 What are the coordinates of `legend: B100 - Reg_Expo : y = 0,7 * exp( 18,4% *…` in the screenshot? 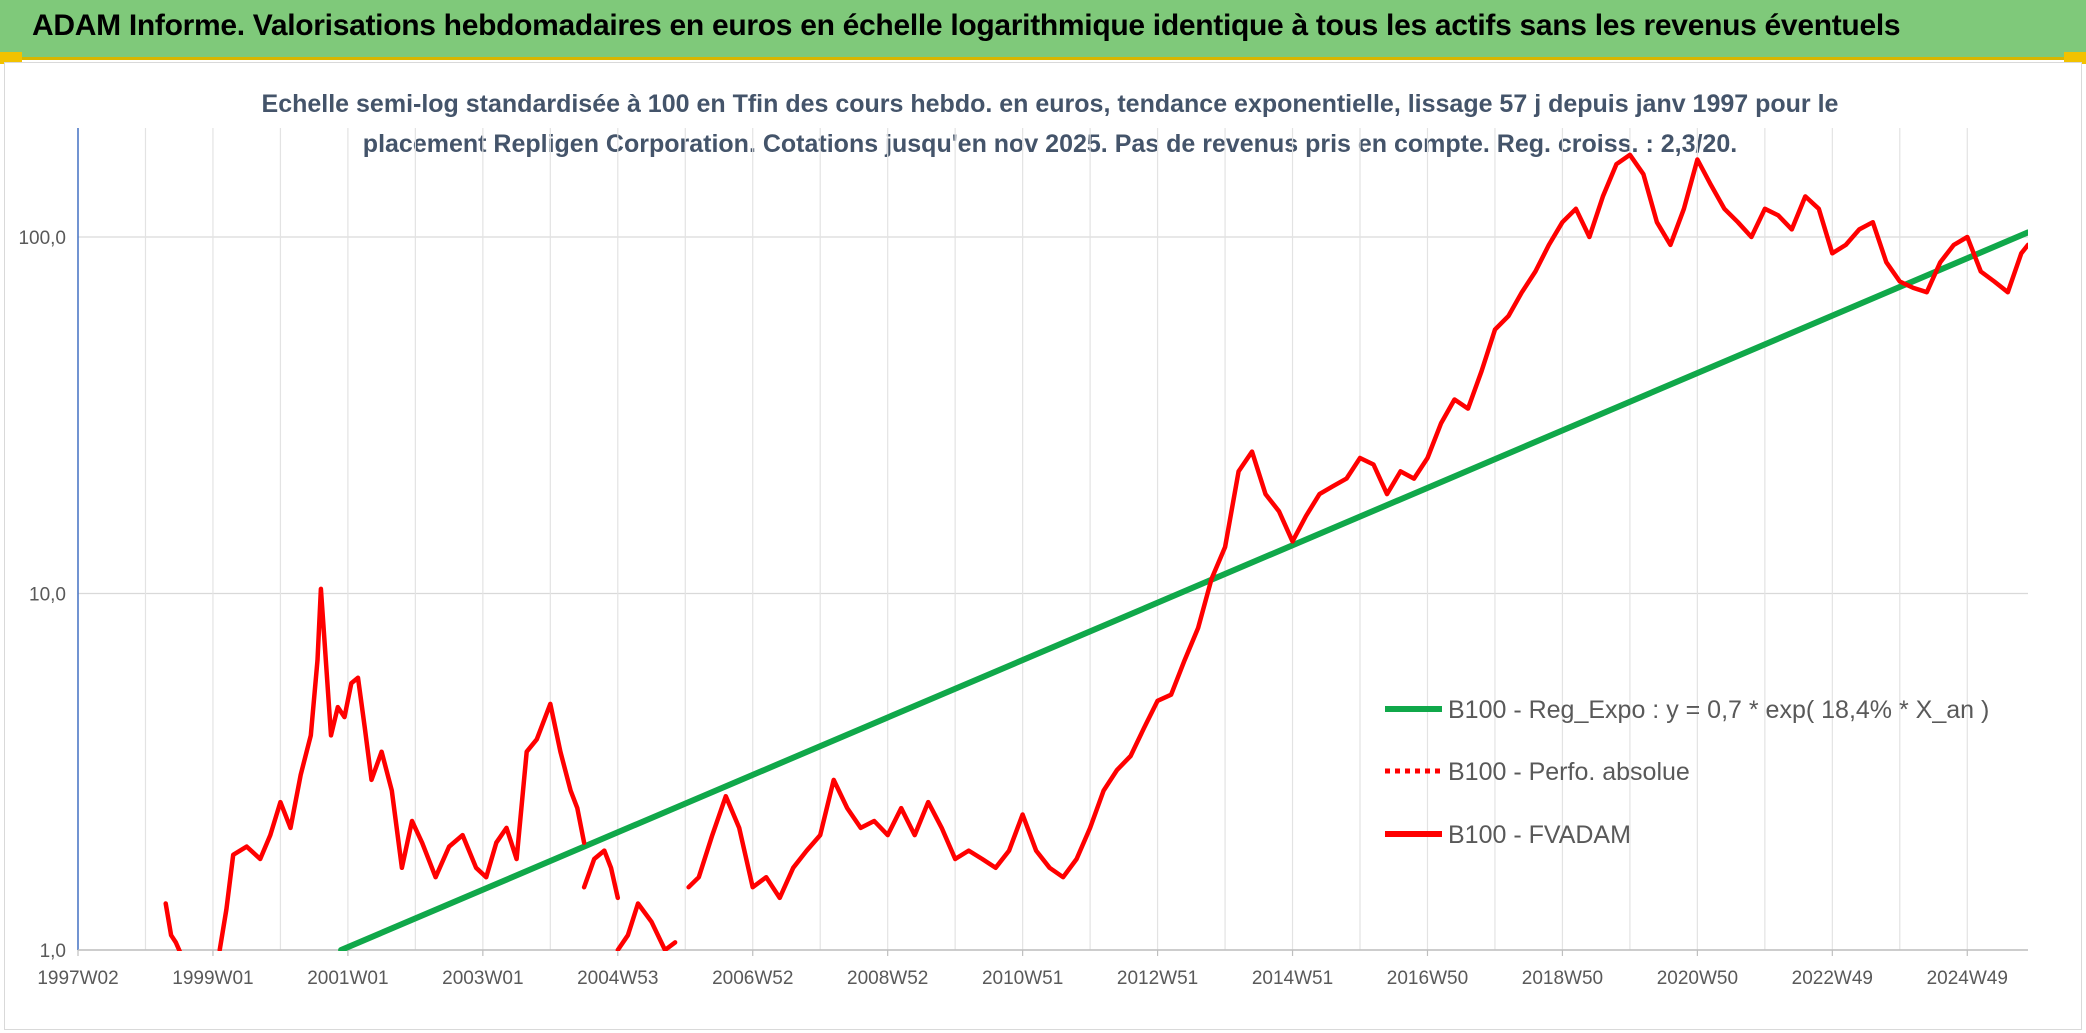 It's located at (1687, 772).